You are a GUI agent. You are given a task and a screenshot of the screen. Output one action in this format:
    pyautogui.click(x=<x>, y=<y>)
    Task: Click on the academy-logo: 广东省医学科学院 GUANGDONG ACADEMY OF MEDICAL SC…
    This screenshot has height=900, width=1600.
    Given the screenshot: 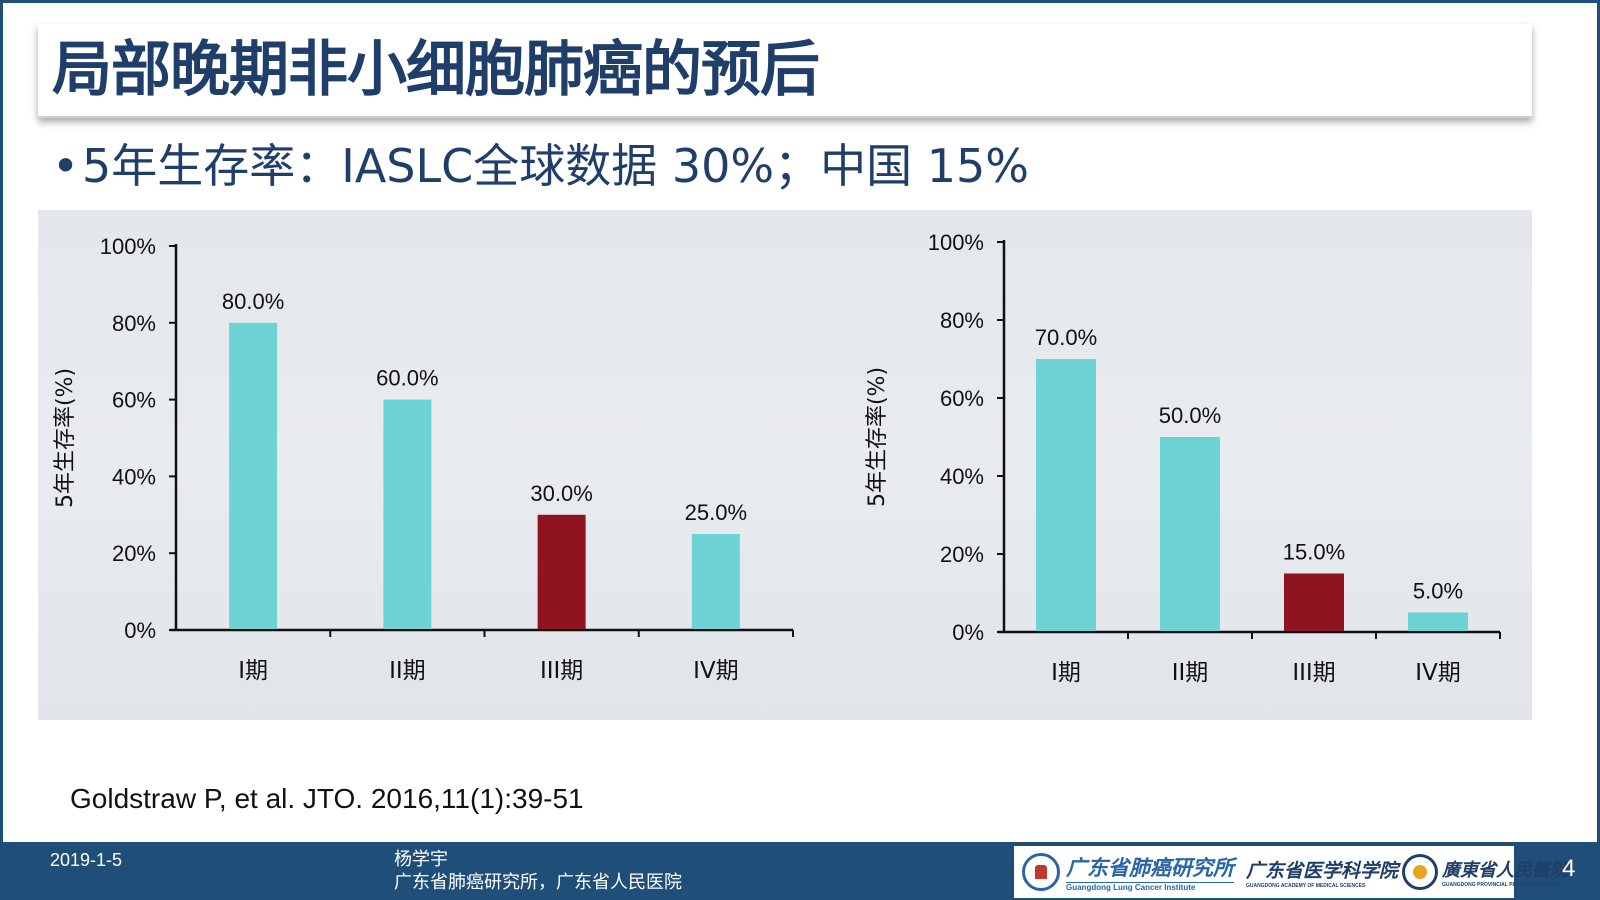 What is the action you would take?
    pyautogui.click(x=1316, y=872)
    